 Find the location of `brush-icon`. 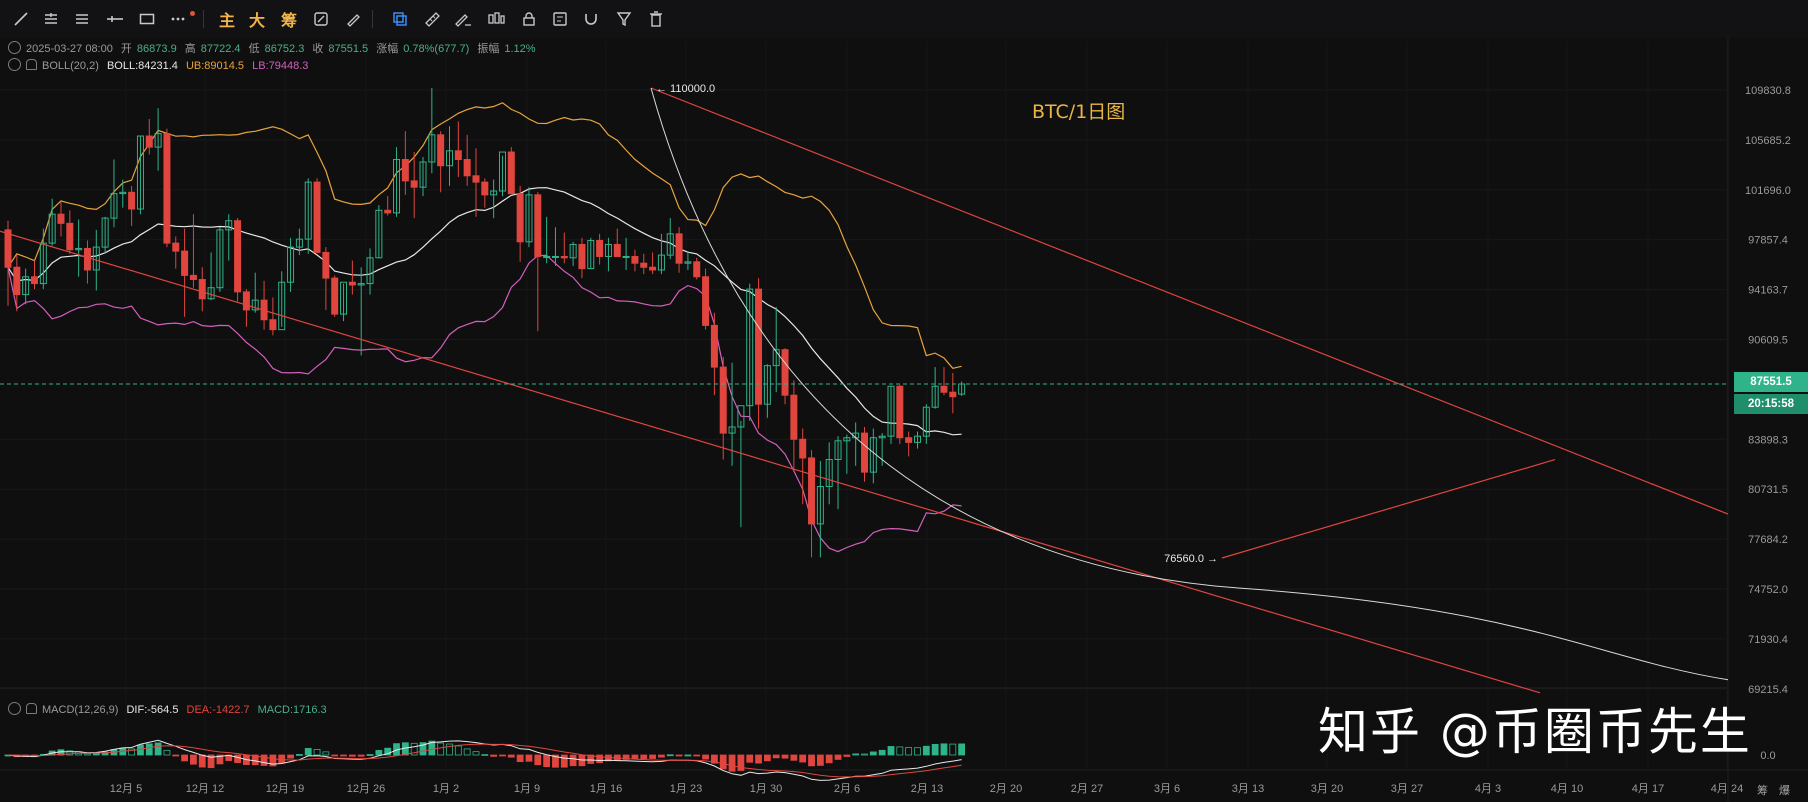

brush-icon is located at coordinates (463, 19).